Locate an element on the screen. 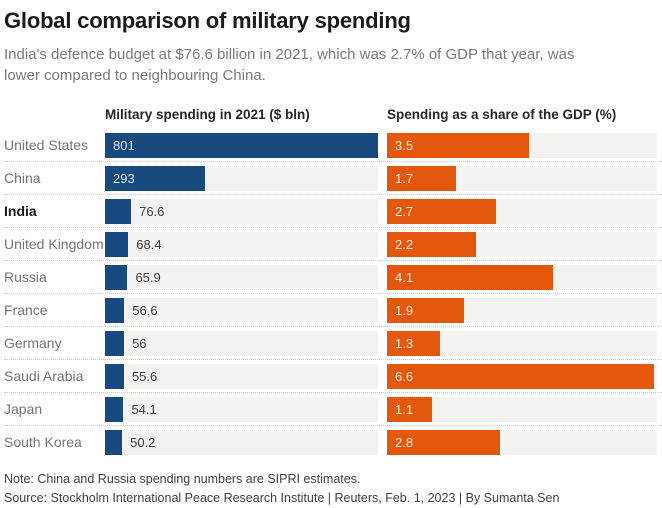  country-label: Japan is located at coordinates (23, 409).